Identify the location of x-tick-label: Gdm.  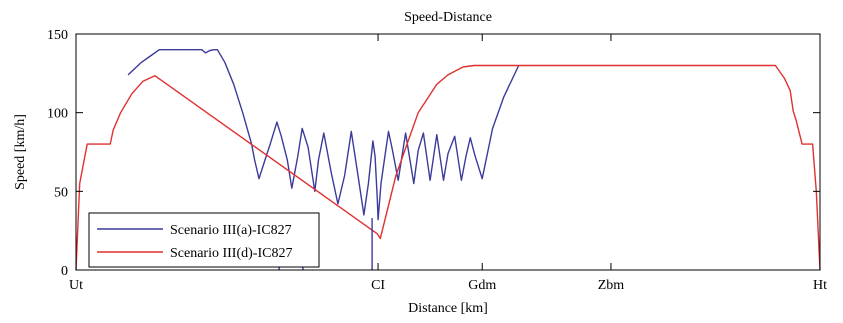
(482, 285).